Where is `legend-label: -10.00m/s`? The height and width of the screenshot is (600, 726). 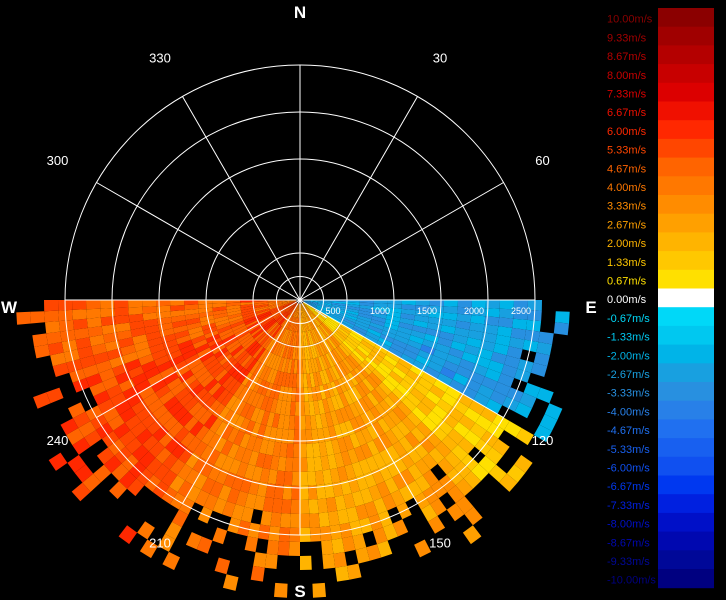
legend-label: -10.00m/s is located at coordinates (631, 581).